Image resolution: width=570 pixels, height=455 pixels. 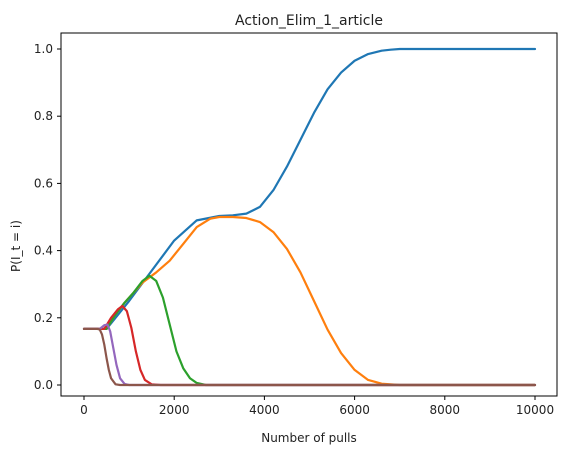 I want to click on y-tick-label: 0.4, so click(x=43, y=251).